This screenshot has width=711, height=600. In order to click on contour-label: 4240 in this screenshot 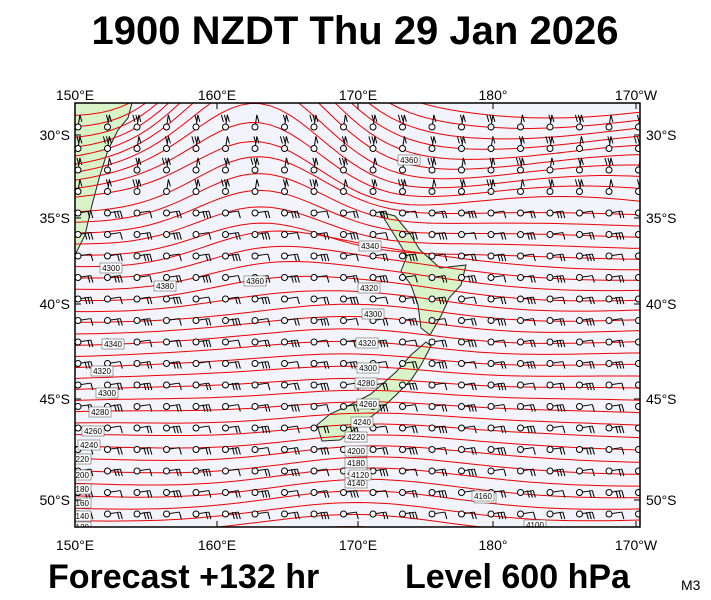, I will do `click(89, 445)`.